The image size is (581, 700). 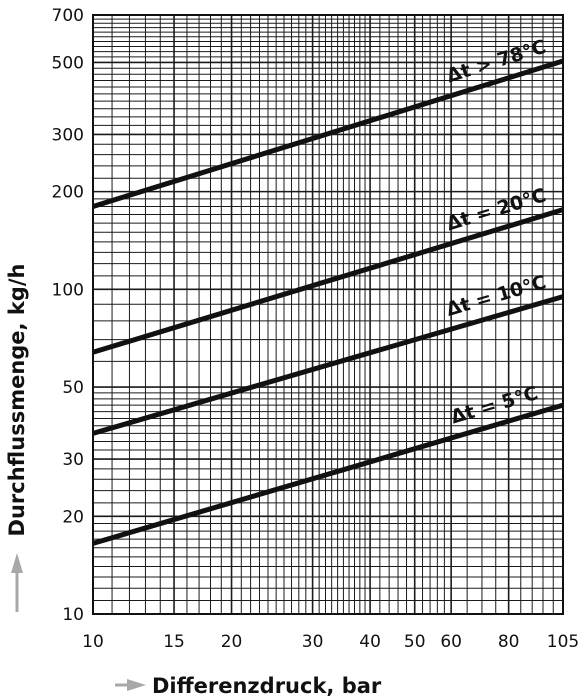 I want to click on x-tick-label: 30, so click(x=313, y=642).